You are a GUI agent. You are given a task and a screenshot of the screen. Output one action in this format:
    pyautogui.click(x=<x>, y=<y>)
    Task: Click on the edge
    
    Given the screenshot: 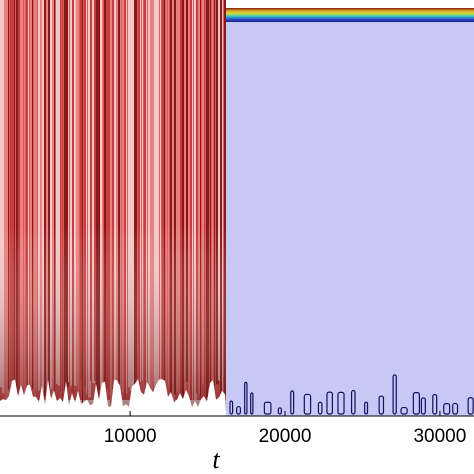 What is the action you would take?
    pyautogui.click(x=113, y=397)
    